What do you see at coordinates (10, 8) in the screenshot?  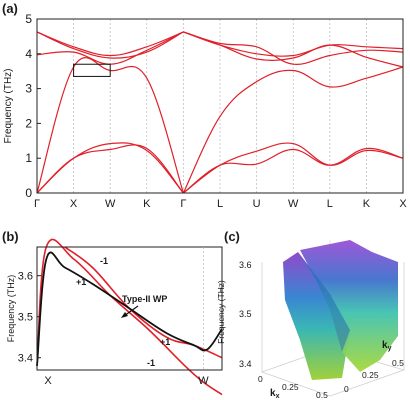 I see `panel-label-a: (a)` at bounding box center [10, 8].